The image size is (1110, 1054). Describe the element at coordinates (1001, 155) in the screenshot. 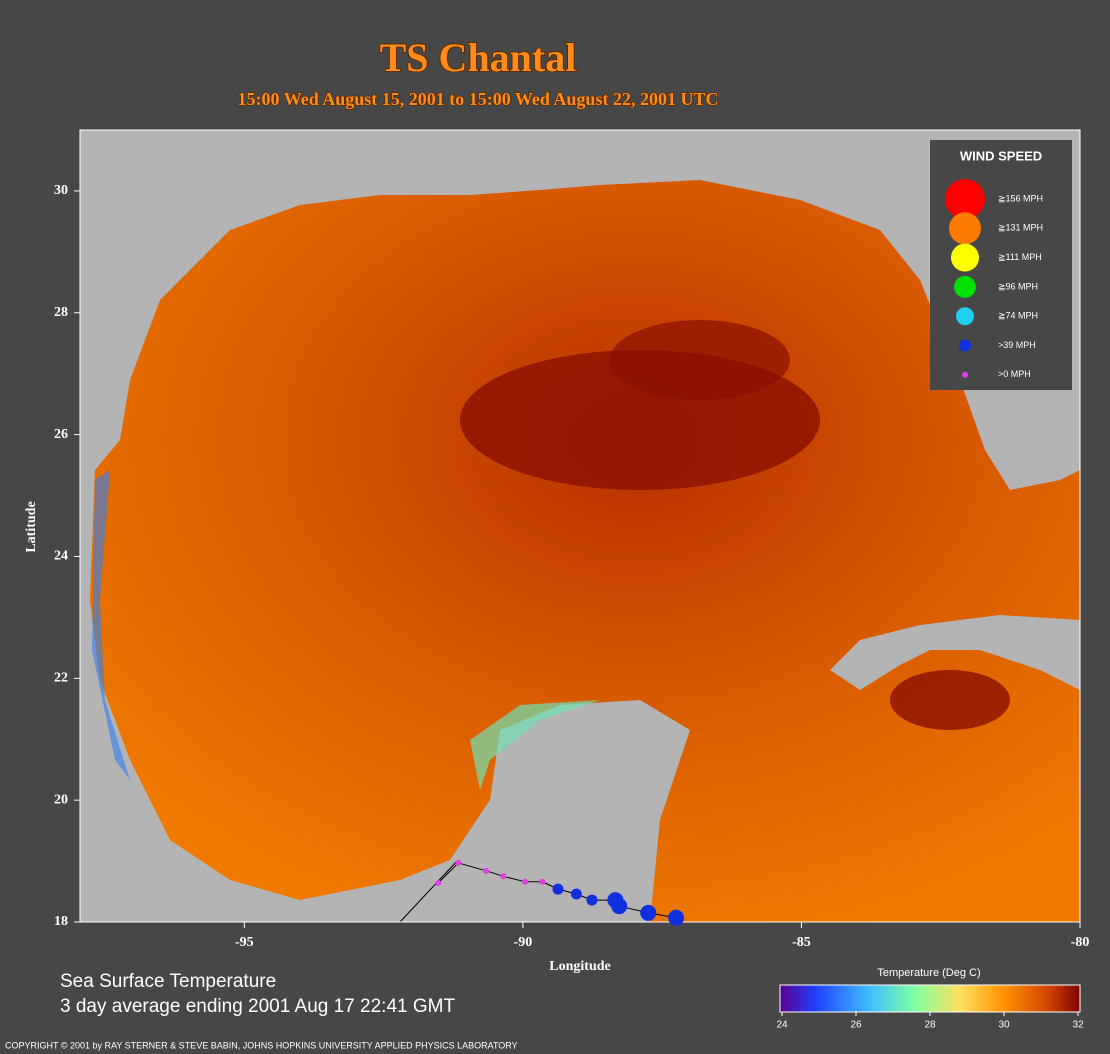

I see `legend-title: WIND SPEED` at that location.